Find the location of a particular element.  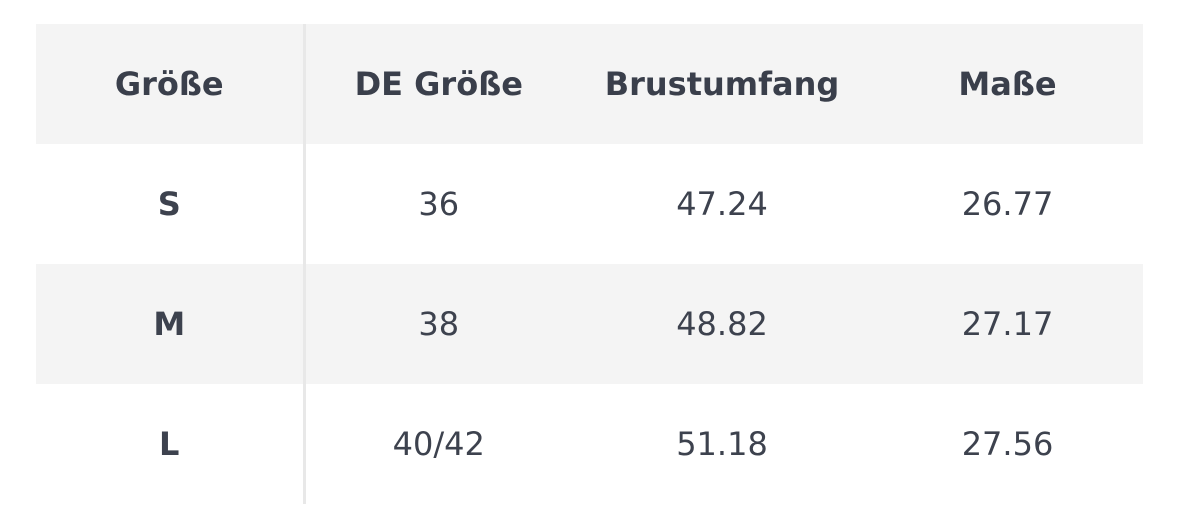

cell-measure: 27.17 is located at coordinates (1007, 324).